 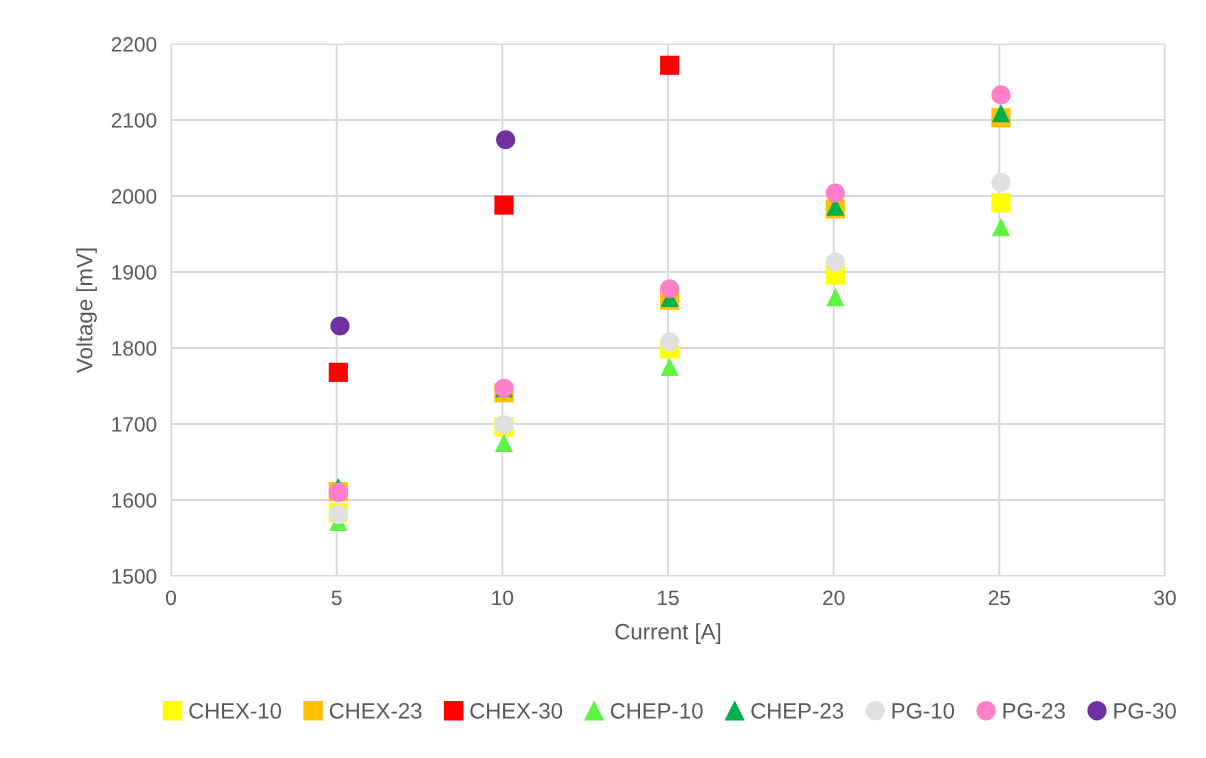 I want to click on x-tick-label: 25, so click(x=999, y=598).